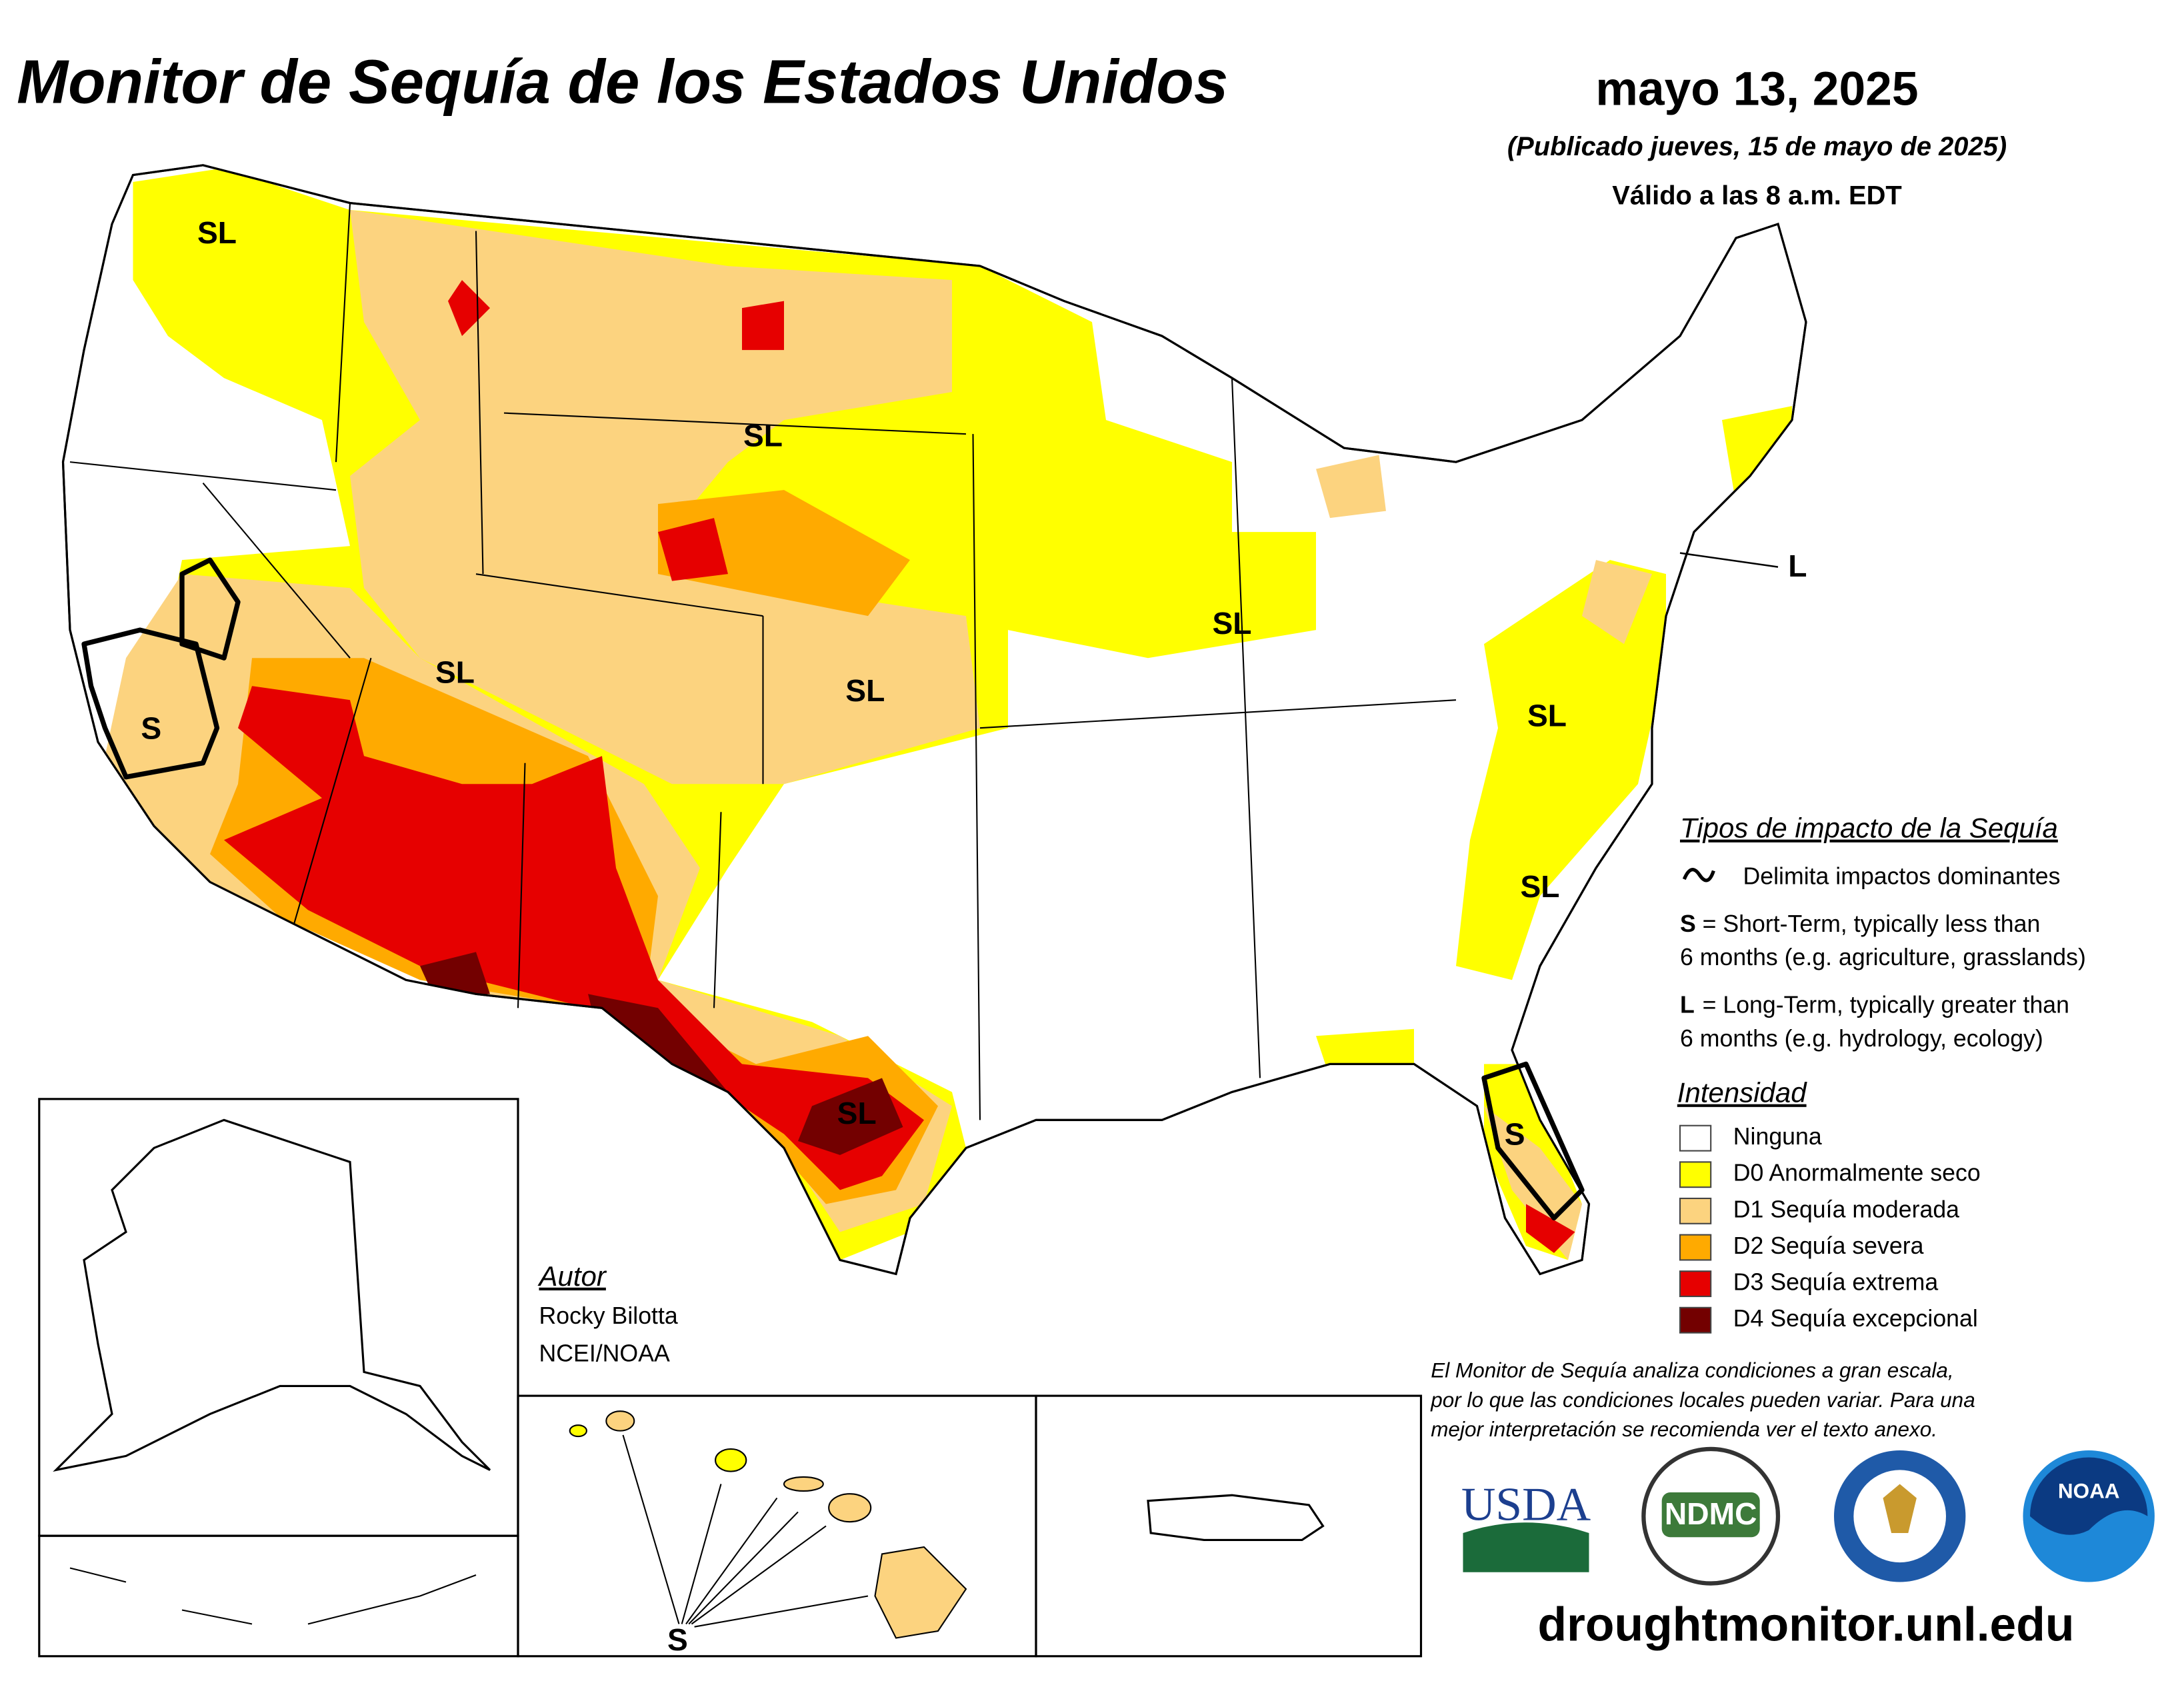 This screenshot has height=1687, width=2184. Describe the element at coordinates (2089, 1490) in the screenshot. I see `logo-noaa: NOAA` at that location.